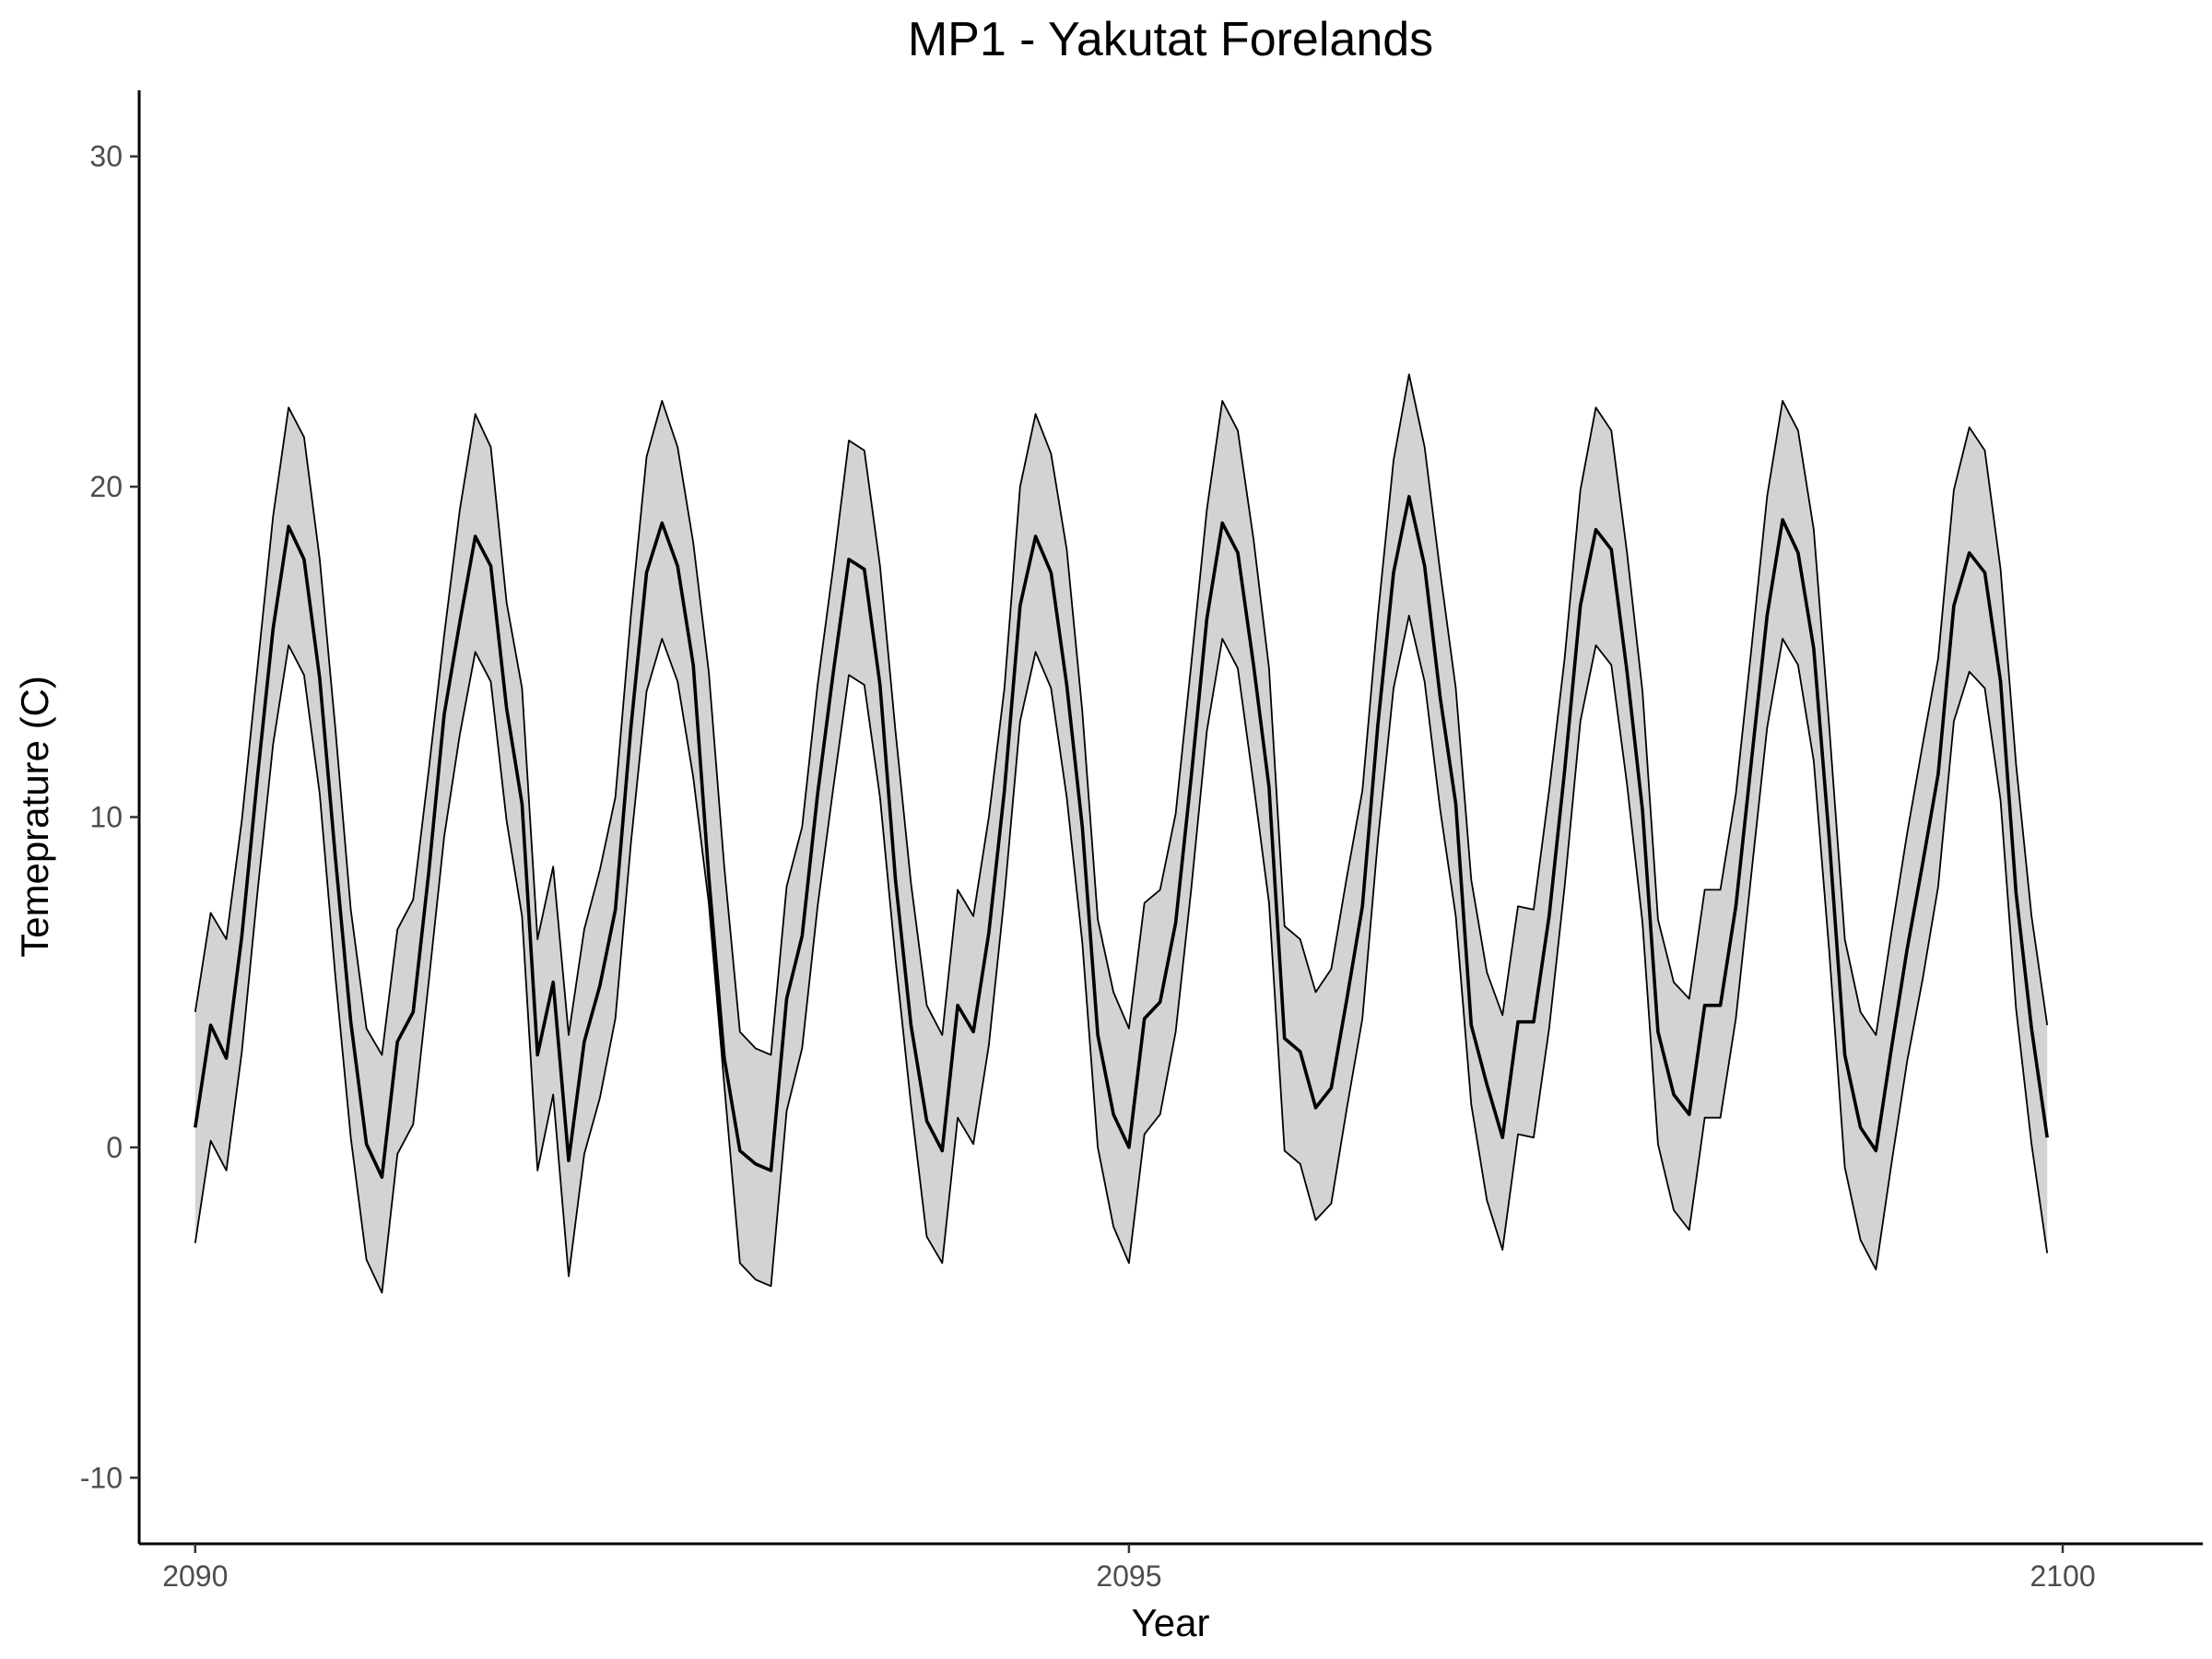 This screenshot has height=1659, width=2212. I want to click on y-axis-title: Temeprature (C), so click(34, 817).